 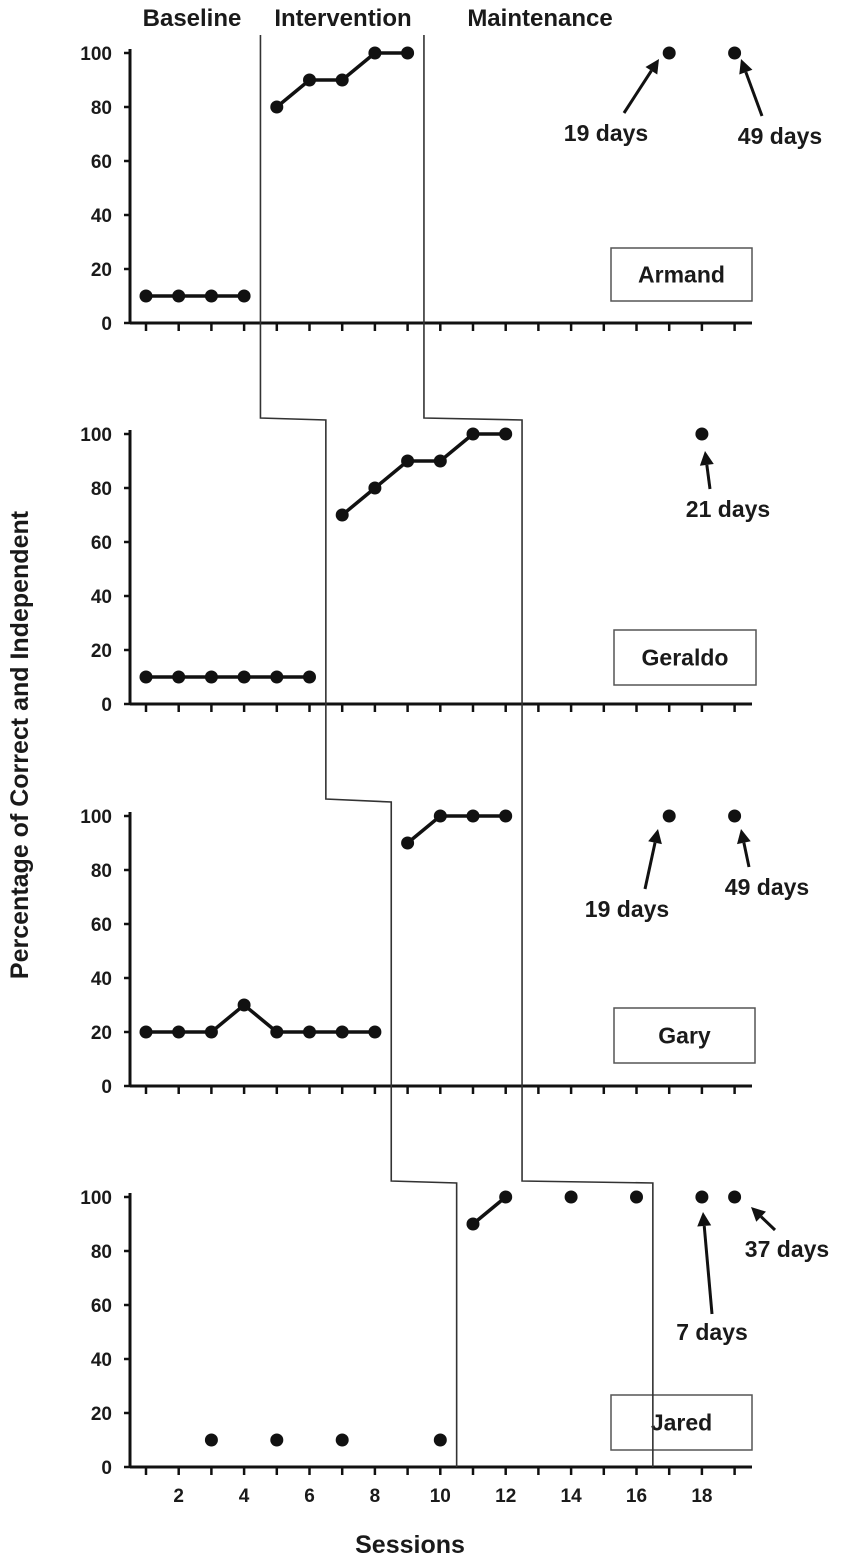 What do you see at coordinates (701, 1496) in the screenshot?
I see `x-tick-label: 18` at bounding box center [701, 1496].